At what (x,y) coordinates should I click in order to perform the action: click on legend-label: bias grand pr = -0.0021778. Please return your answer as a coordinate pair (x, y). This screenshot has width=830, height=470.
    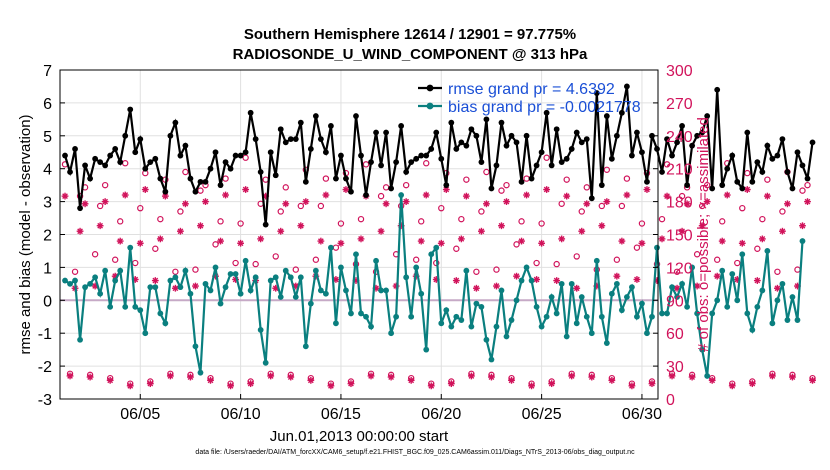
    Looking at the image, I should click on (544, 107).